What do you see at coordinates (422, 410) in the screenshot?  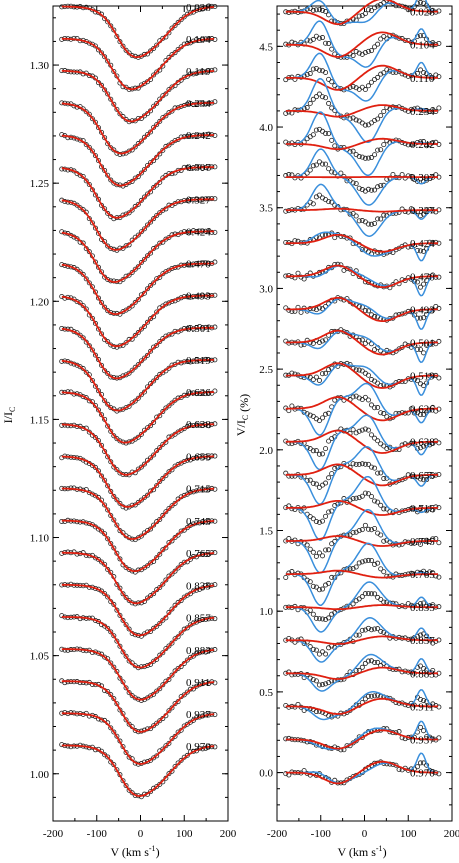 I see `right-phase-label: 0.626` at bounding box center [422, 410].